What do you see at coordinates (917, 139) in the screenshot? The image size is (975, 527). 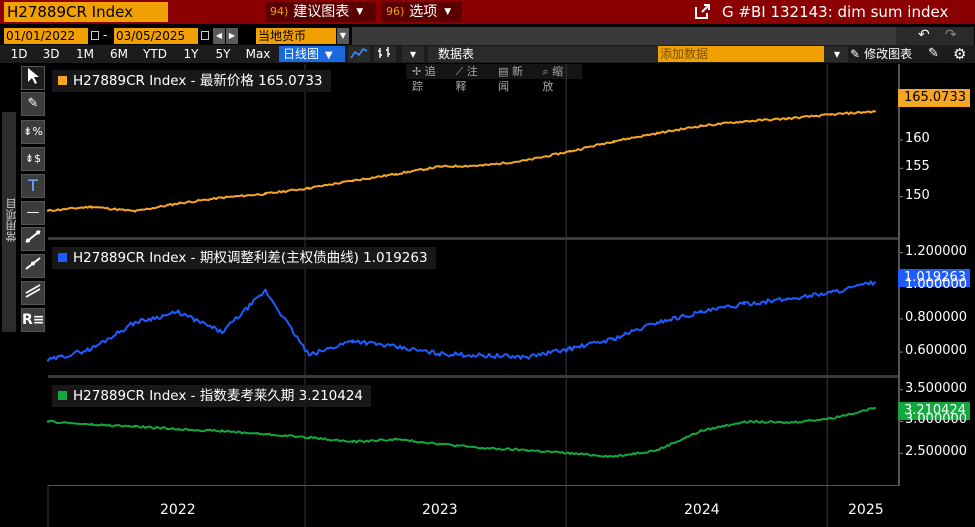 I see `y-tick-label: 160` at bounding box center [917, 139].